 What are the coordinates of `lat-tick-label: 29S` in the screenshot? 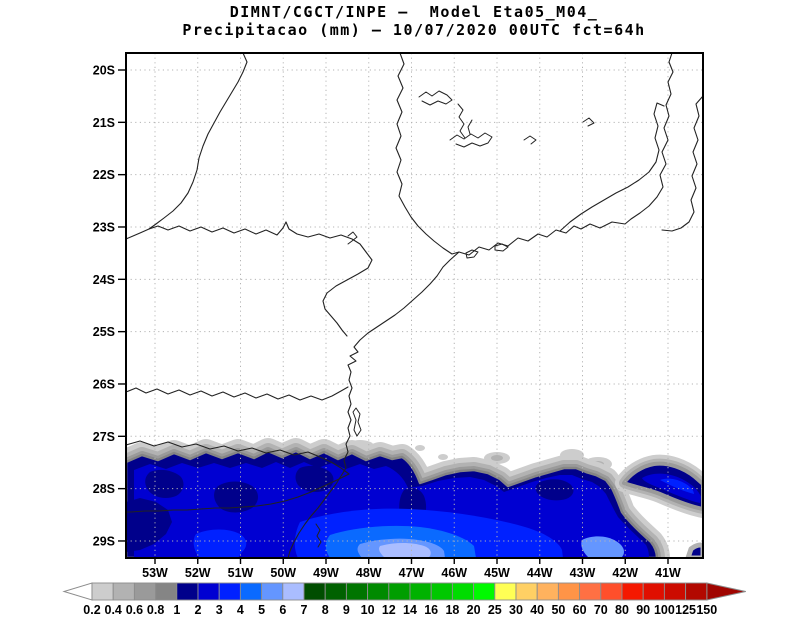 It's located at (104, 541).